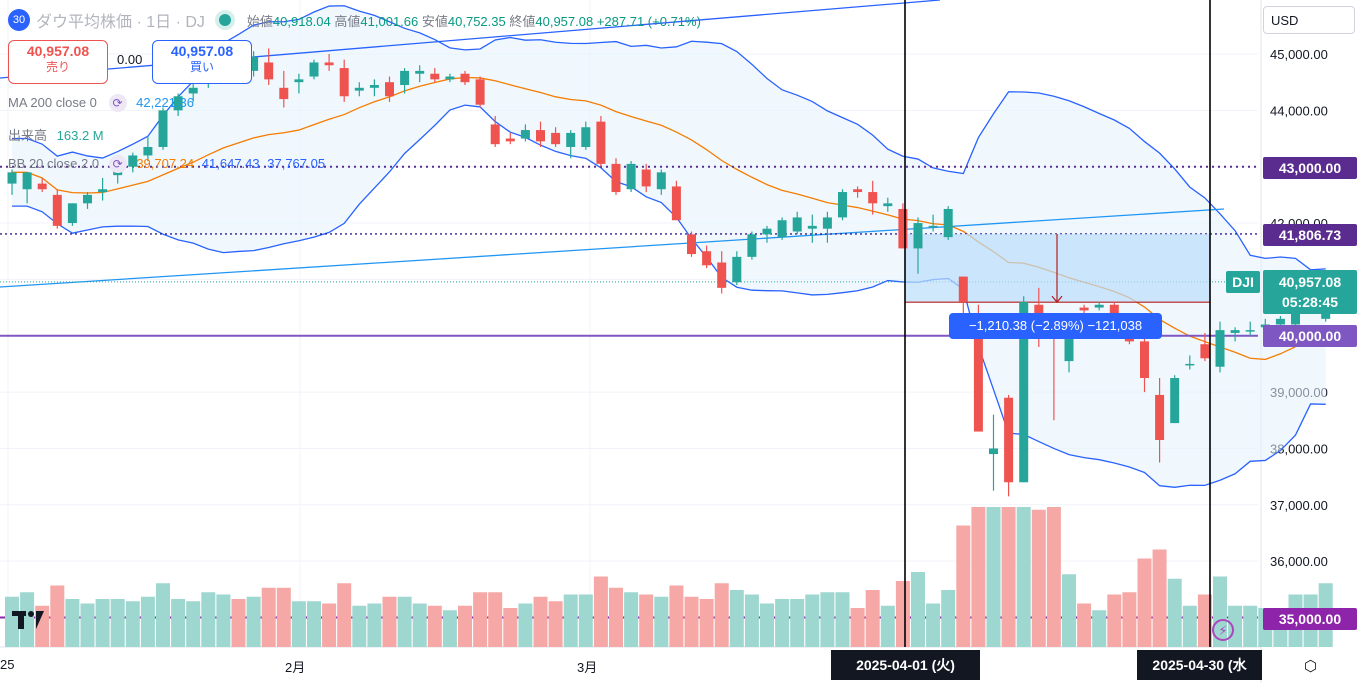 The width and height of the screenshot is (1361, 683). Describe the element at coordinates (1243, 282) in the screenshot. I see `symbol-tag: DJI` at that location.